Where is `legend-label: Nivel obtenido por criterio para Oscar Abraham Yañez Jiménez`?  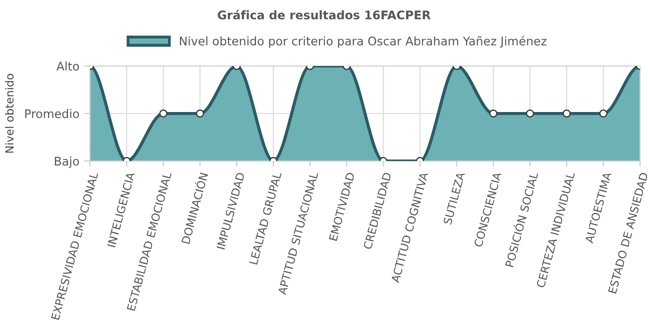 legend-label: Nivel obtenido por criterio para Oscar Abraham Yañez Jiménez is located at coordinates (363, 42).